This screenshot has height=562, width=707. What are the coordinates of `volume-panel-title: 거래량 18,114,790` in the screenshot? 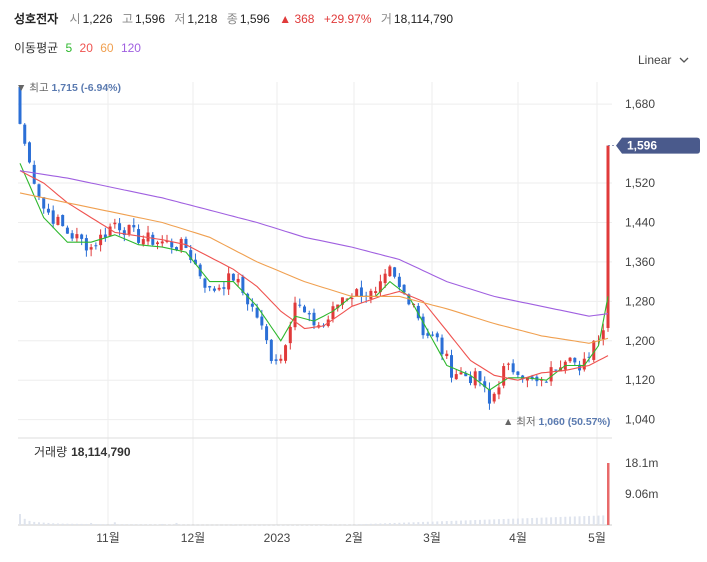 It's located at (82, 451).